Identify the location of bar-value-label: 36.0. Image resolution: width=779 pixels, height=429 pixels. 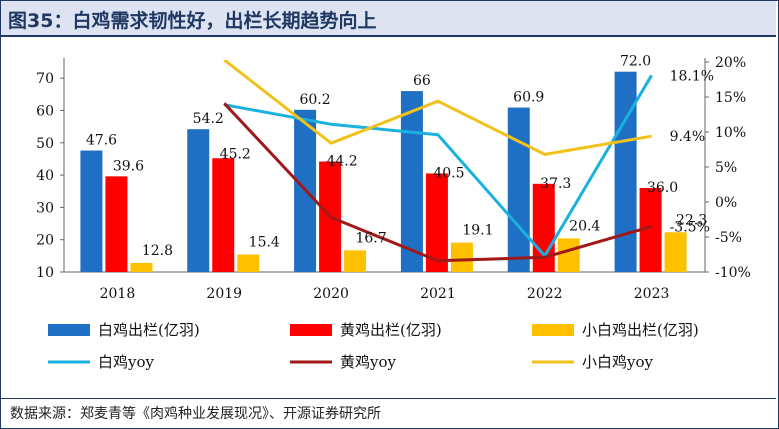
(662, 188).